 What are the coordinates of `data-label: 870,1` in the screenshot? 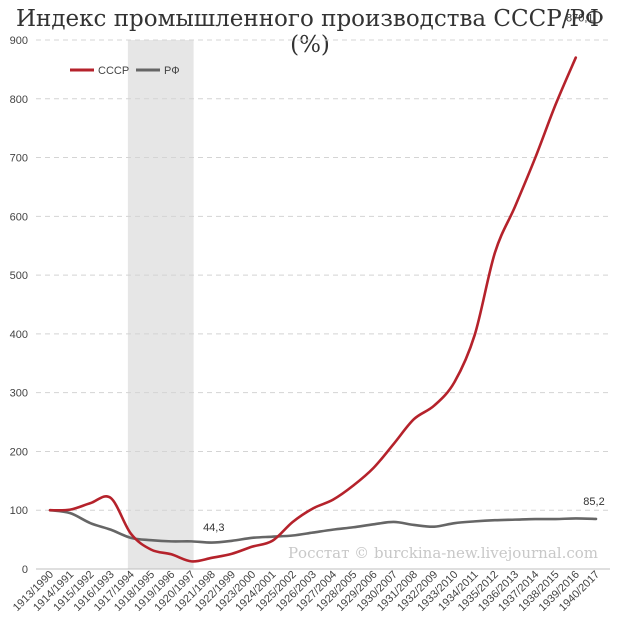 It's located at (580, 19).